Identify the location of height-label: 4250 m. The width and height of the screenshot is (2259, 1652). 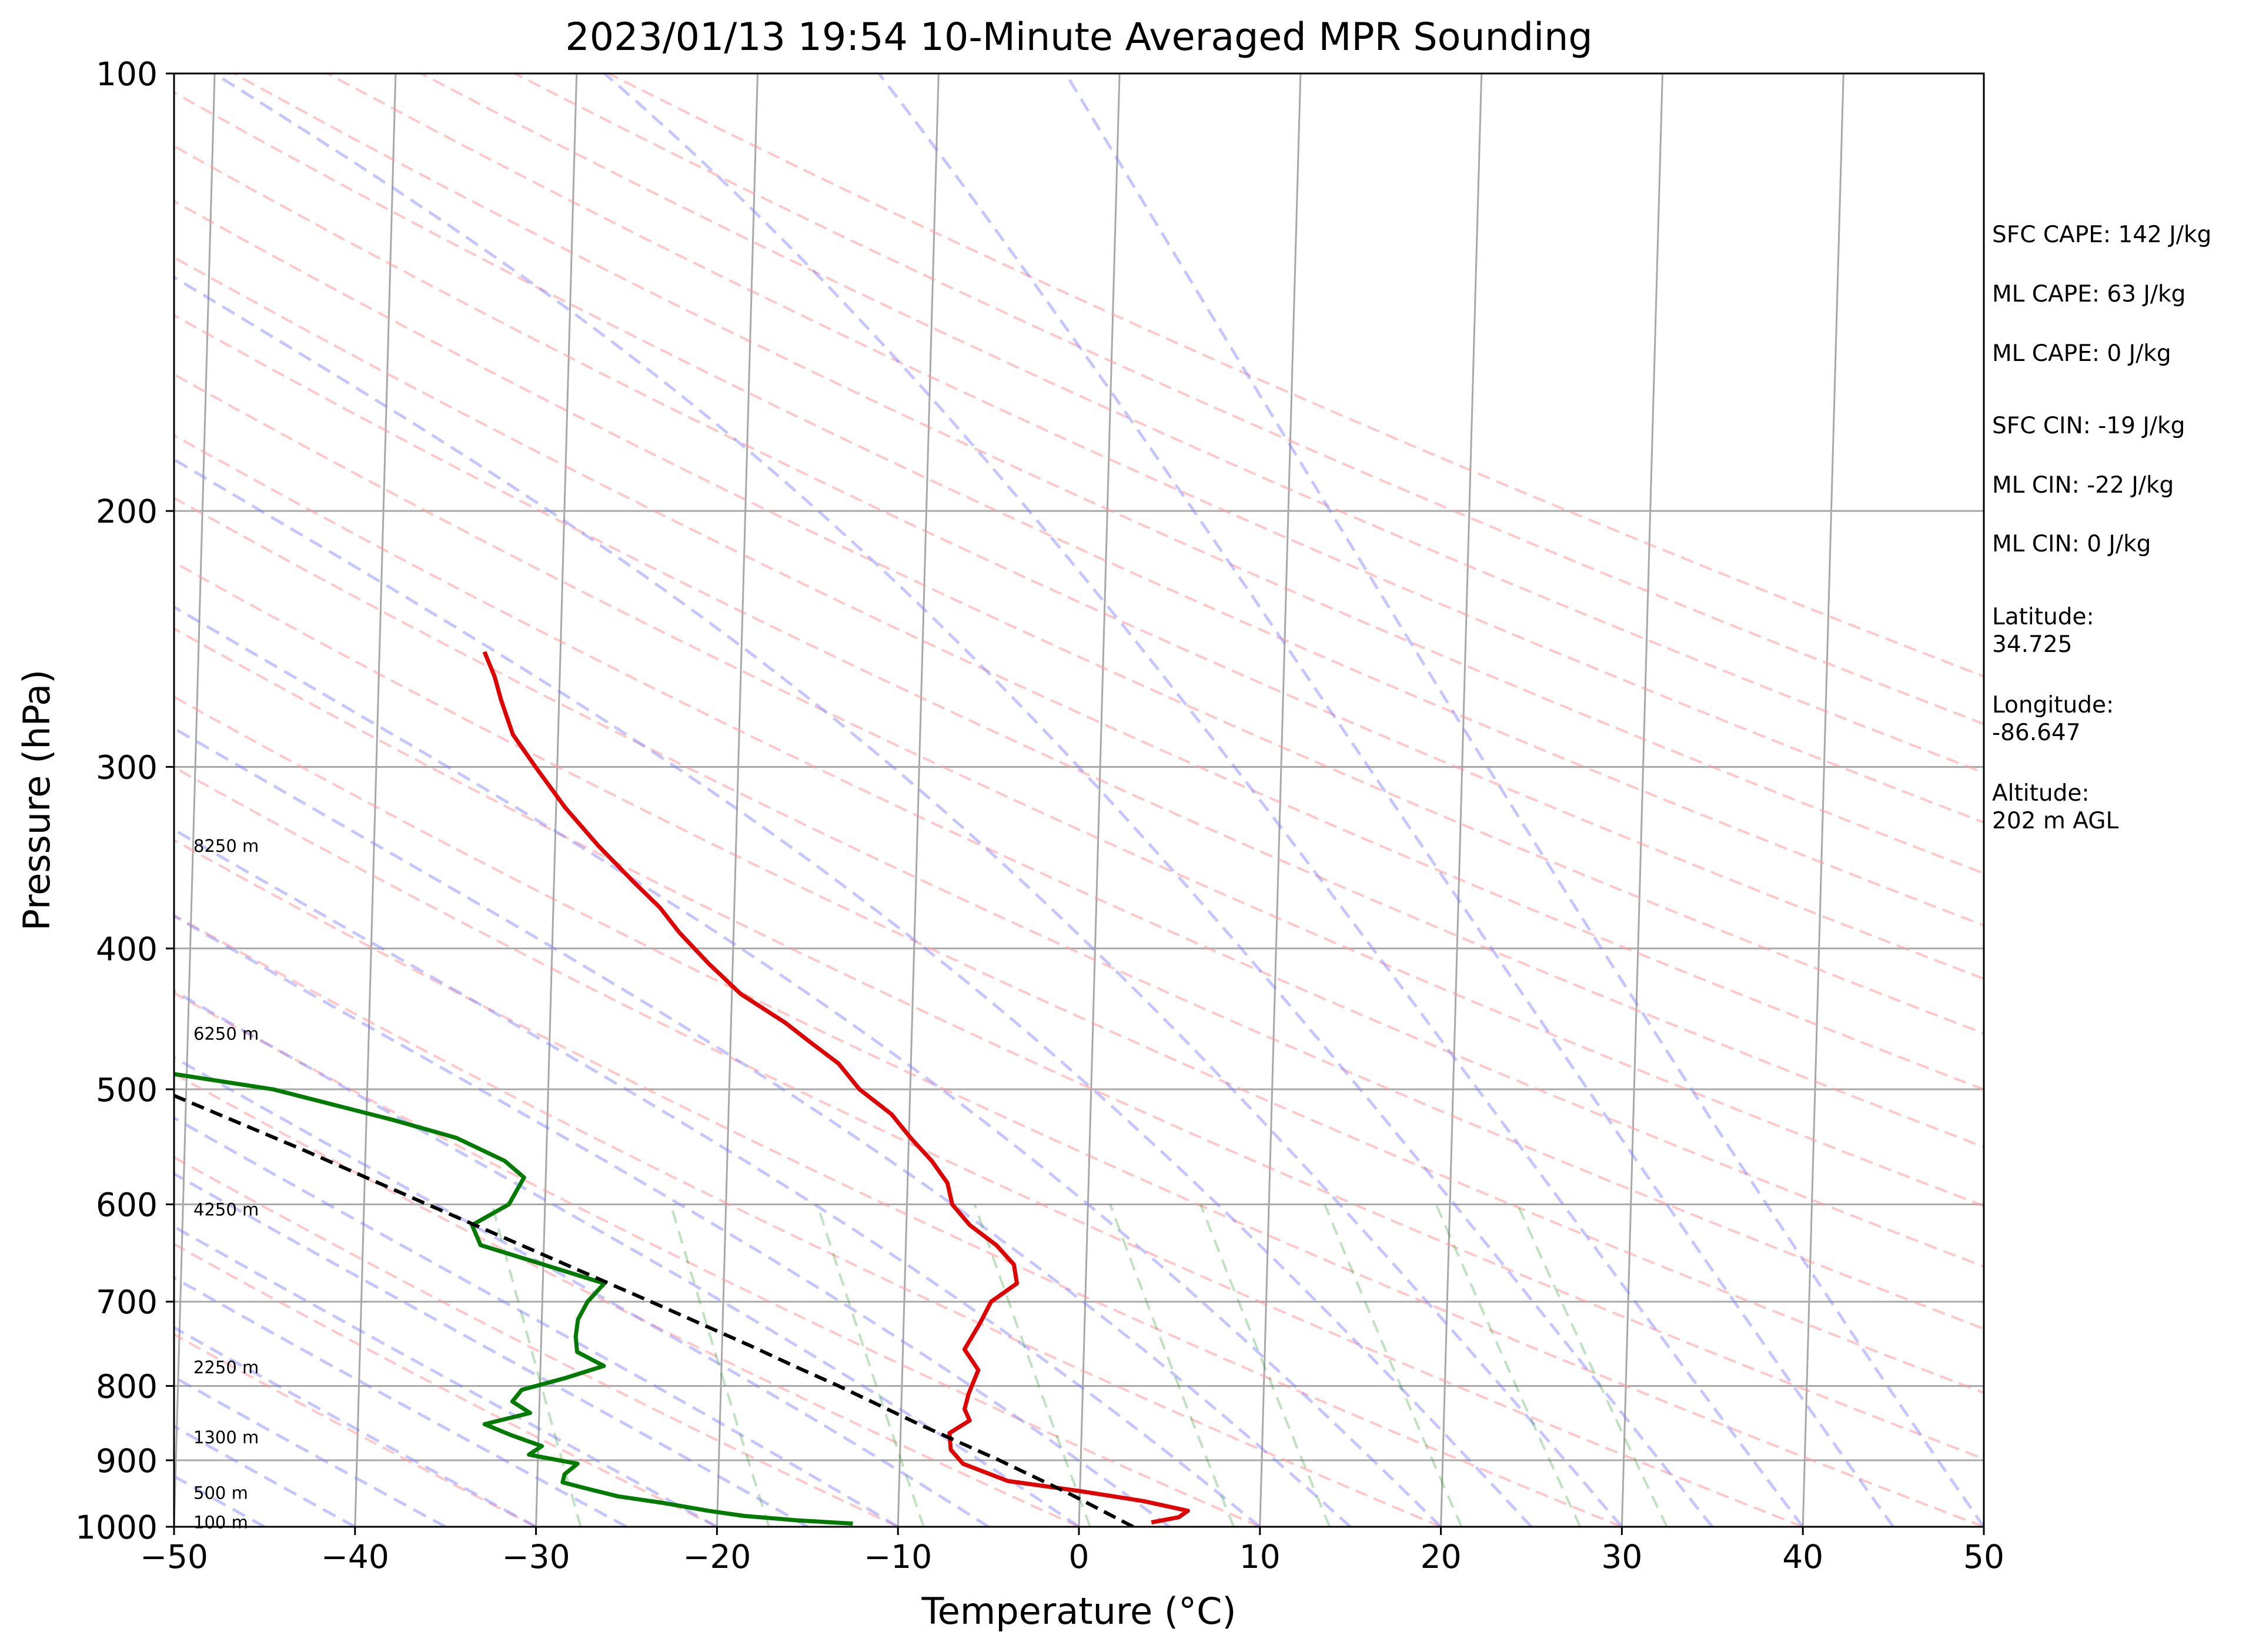
(226, 1209).